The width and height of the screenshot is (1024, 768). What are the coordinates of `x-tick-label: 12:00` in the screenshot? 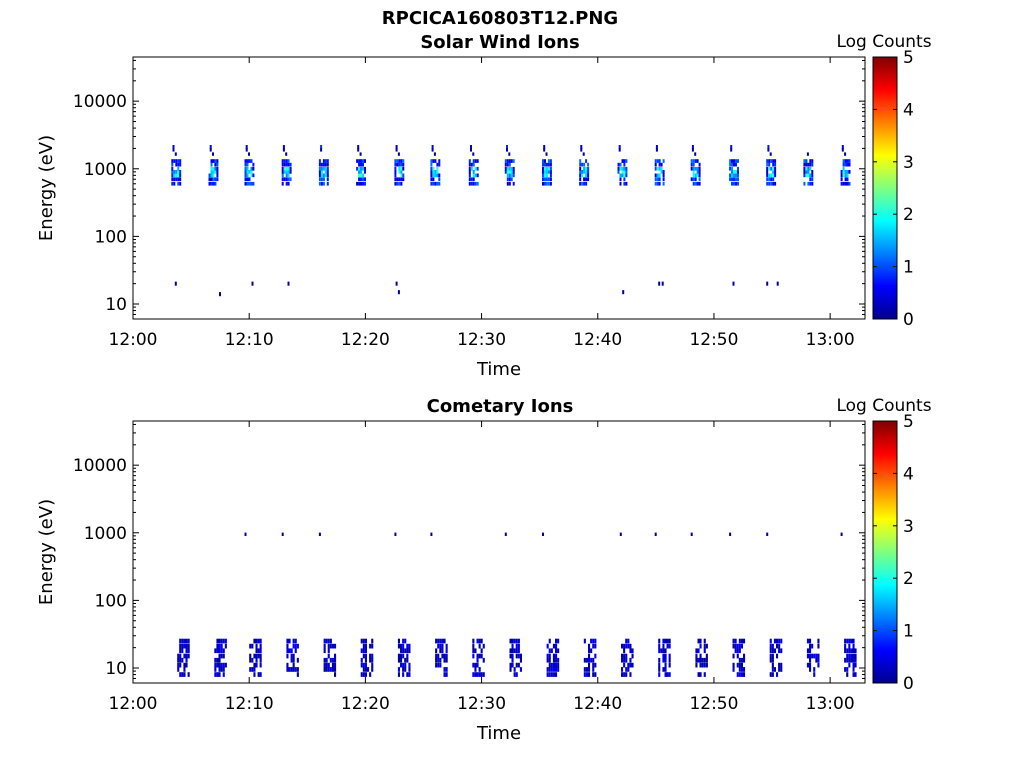 It's located at (133, 704).